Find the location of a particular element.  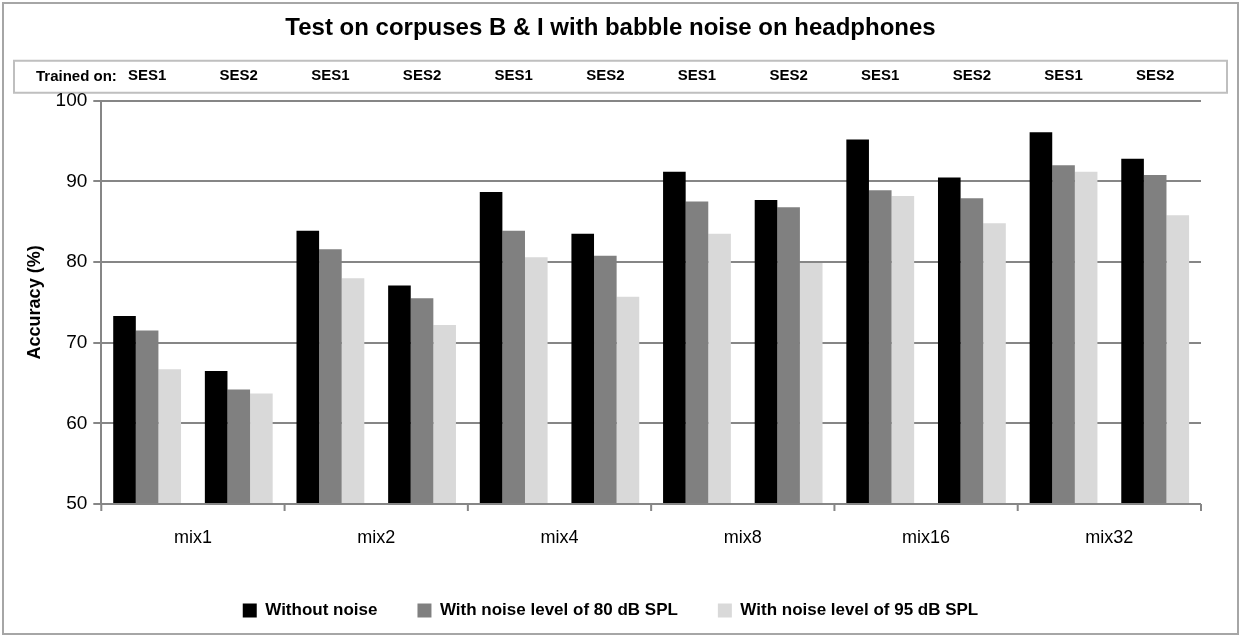

y-tick-label: 60 is located at coordinates (77, 422).